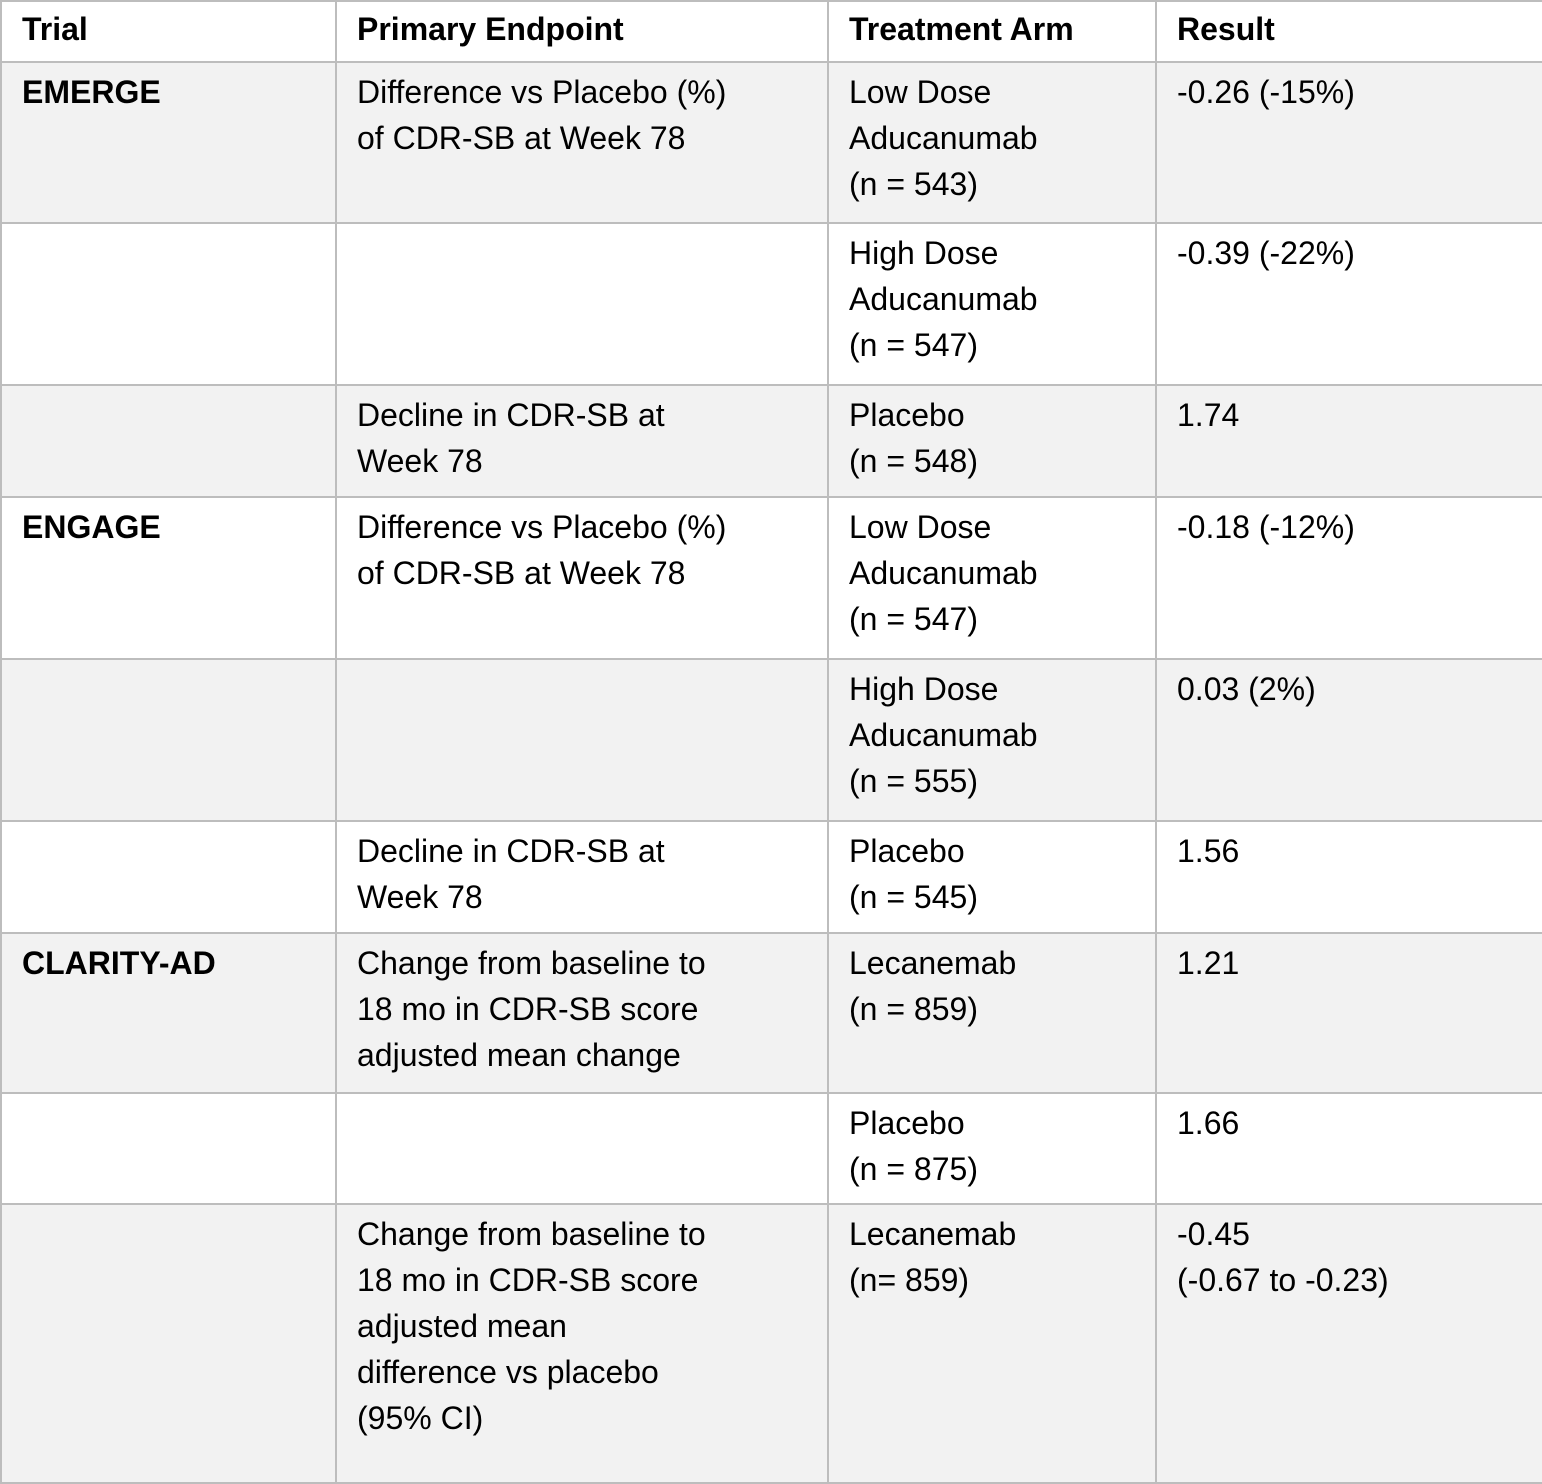 This screenshot has width=1542, height=1484. I want to click on cell-result: -0.18 (-12%), so click(1348, 578).